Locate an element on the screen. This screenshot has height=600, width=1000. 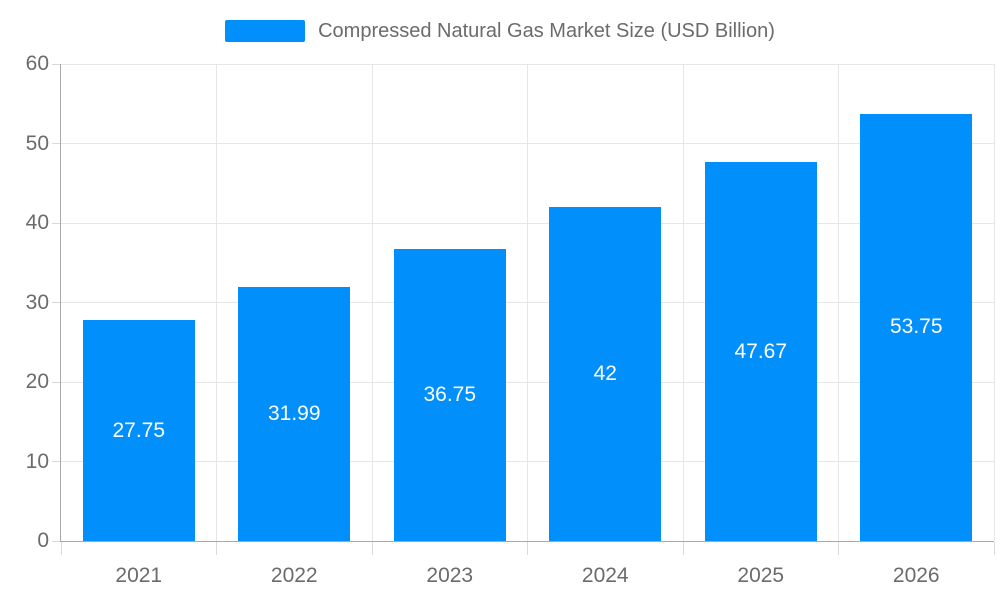
bar: 31.99 is located at coordinates (294, 413).